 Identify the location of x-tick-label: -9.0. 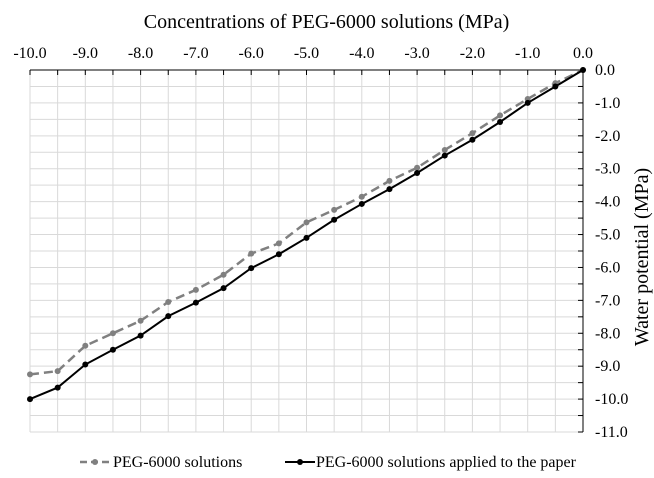
(85, 53).